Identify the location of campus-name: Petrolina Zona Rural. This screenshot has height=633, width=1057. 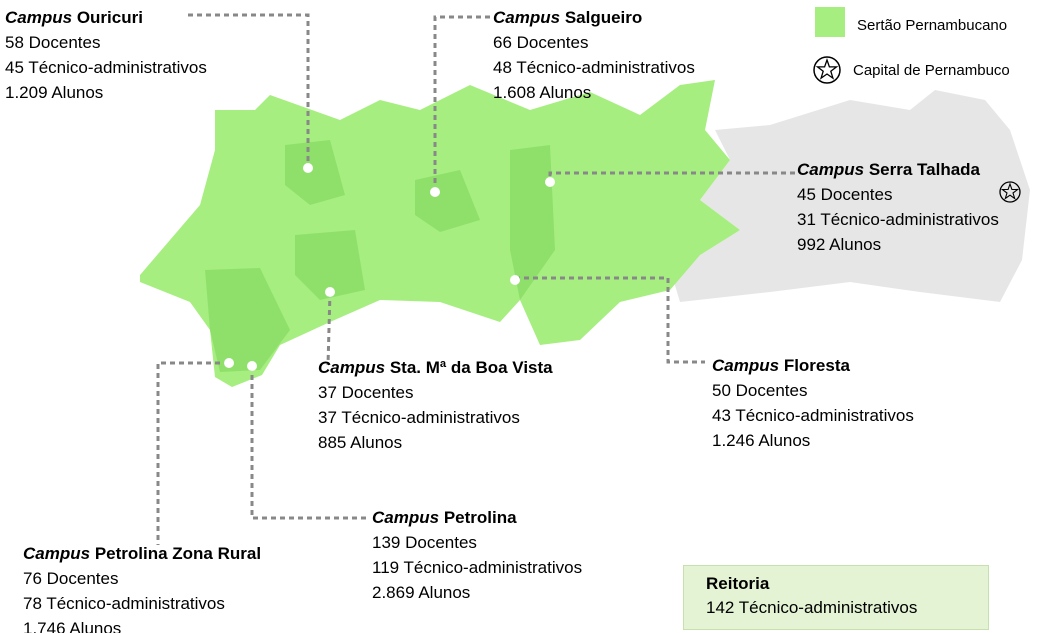
(178, 553).